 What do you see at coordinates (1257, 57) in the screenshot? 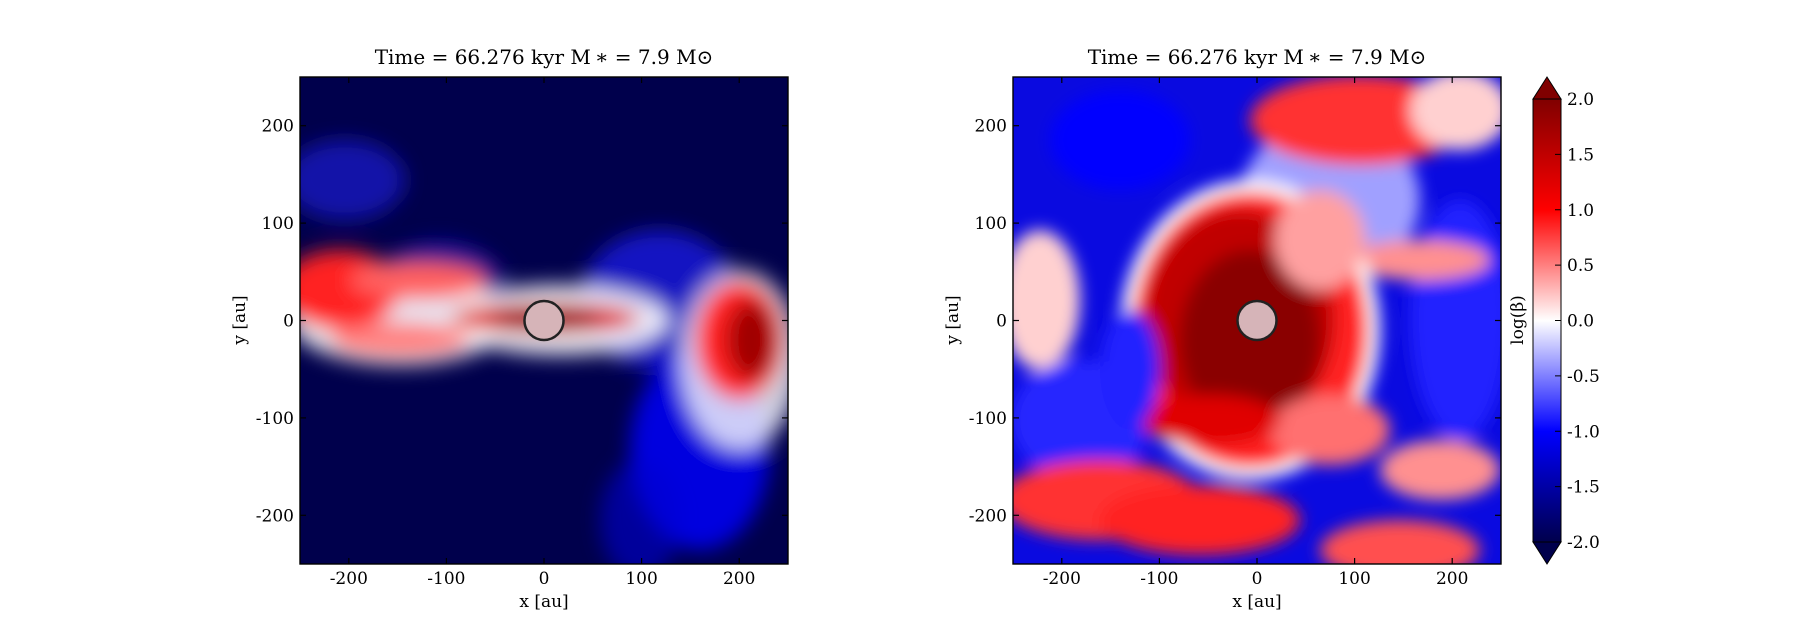
I see `right-panel-title: Time = 66.276 kyr M ∗ = 7.9 M⊙` at bounding box center [1257, 57].